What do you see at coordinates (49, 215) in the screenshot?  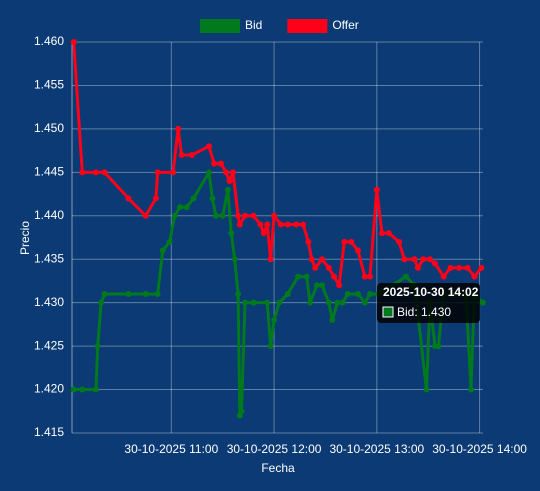 I see `y-tick-label: 1.440` at bounding box center [49, 215].